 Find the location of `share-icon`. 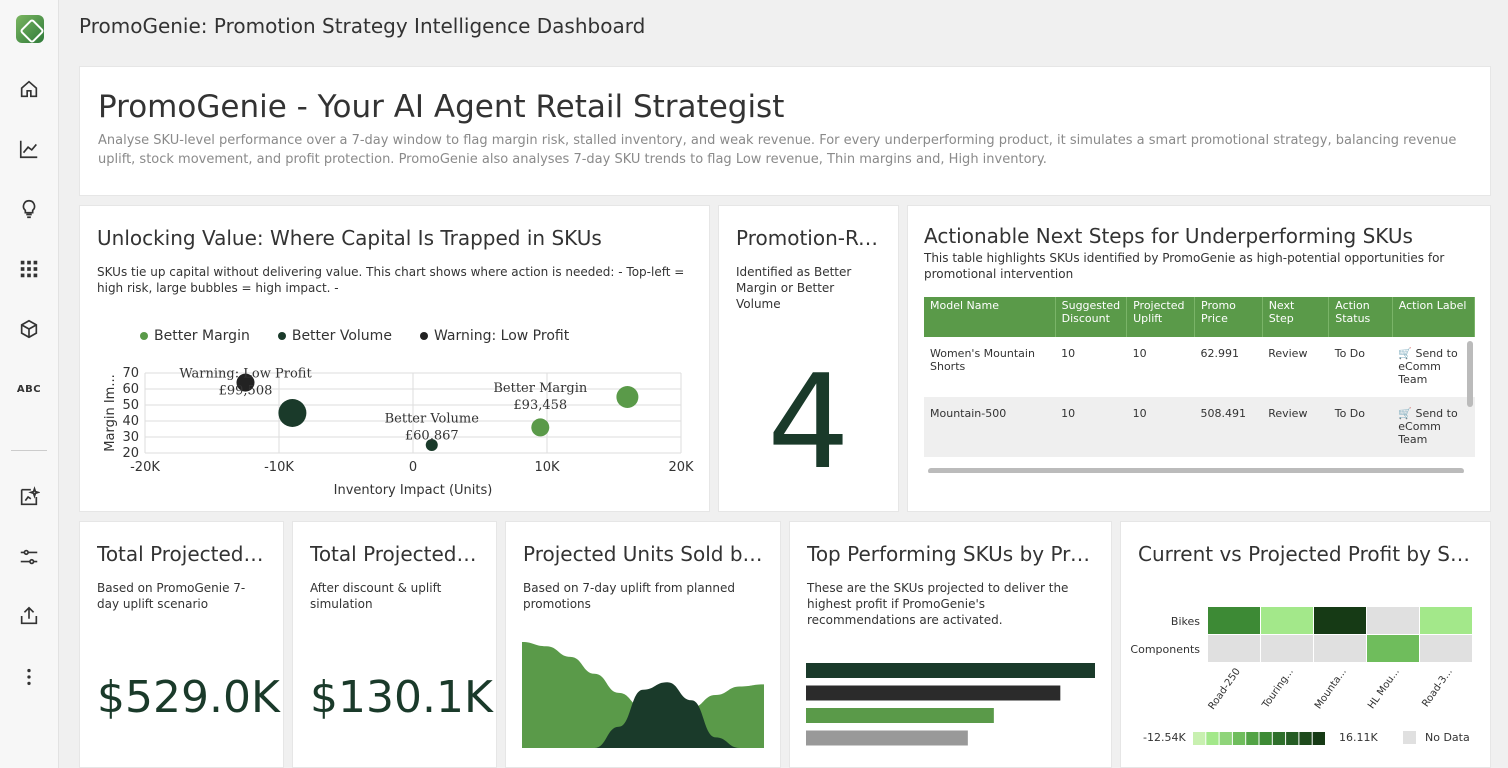

share-icon is located at coordinates (29, 616).